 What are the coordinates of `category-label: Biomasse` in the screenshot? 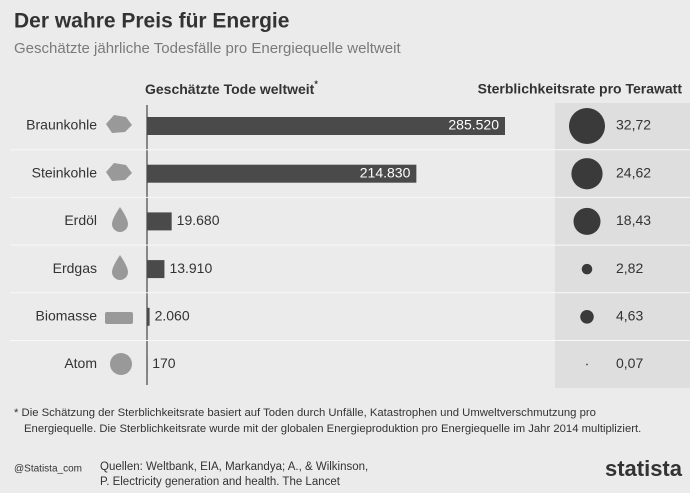 It's located at (67, 316).